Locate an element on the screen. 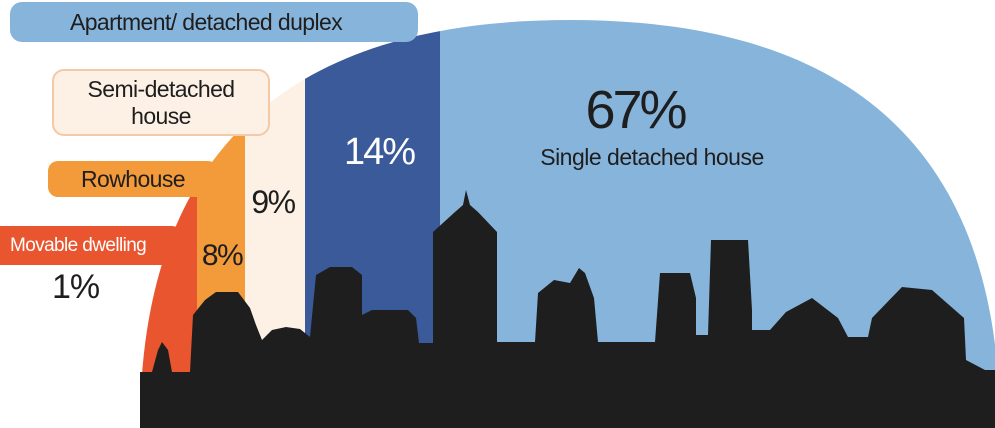 The image size is (995, 428). legend-apartment: Apartment/ detached duplex is located at coordinates (214, 22).